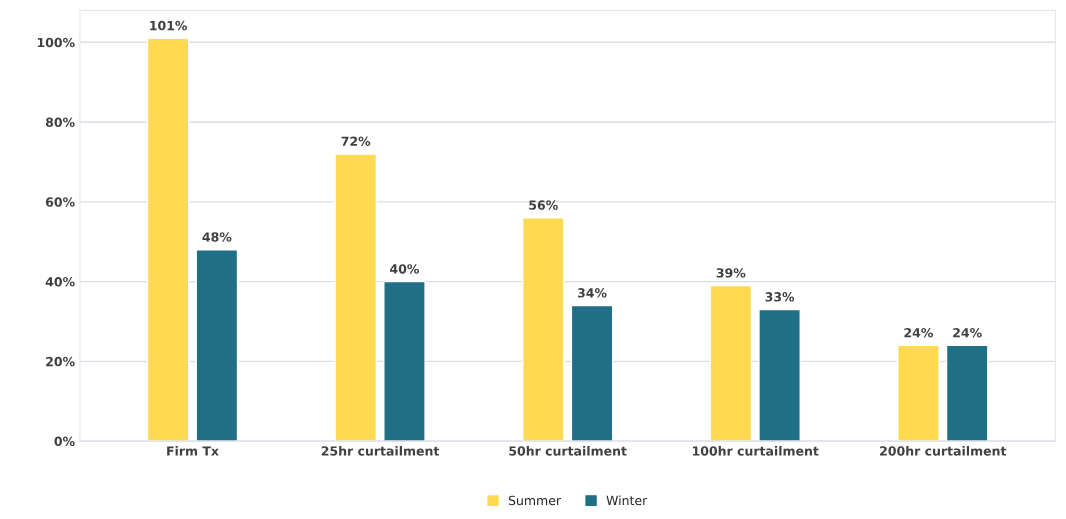 The height and width of the screenshot is (519, 1066). What do you see at coordinates (60, 202) in the screenshot?
I see `y-tick-label: 60%` at bounding box center [60, 202].